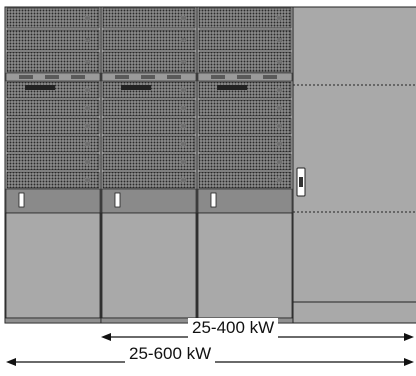  What do you see at coordinates (233, 328) in the screenshot?
I see `dimension-label-25-400kw: 25-400 kW` at bounding box center [233, 328].